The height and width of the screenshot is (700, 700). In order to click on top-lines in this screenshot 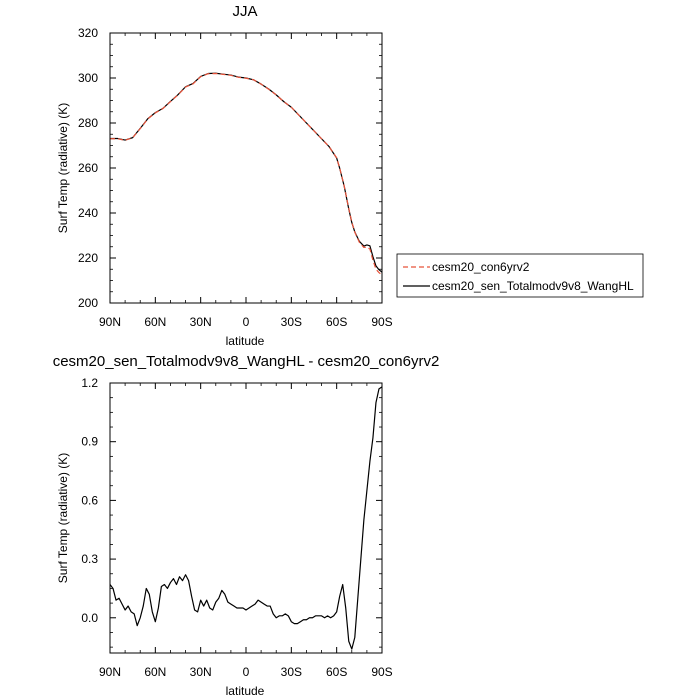, I will do `click(246, 174)`.